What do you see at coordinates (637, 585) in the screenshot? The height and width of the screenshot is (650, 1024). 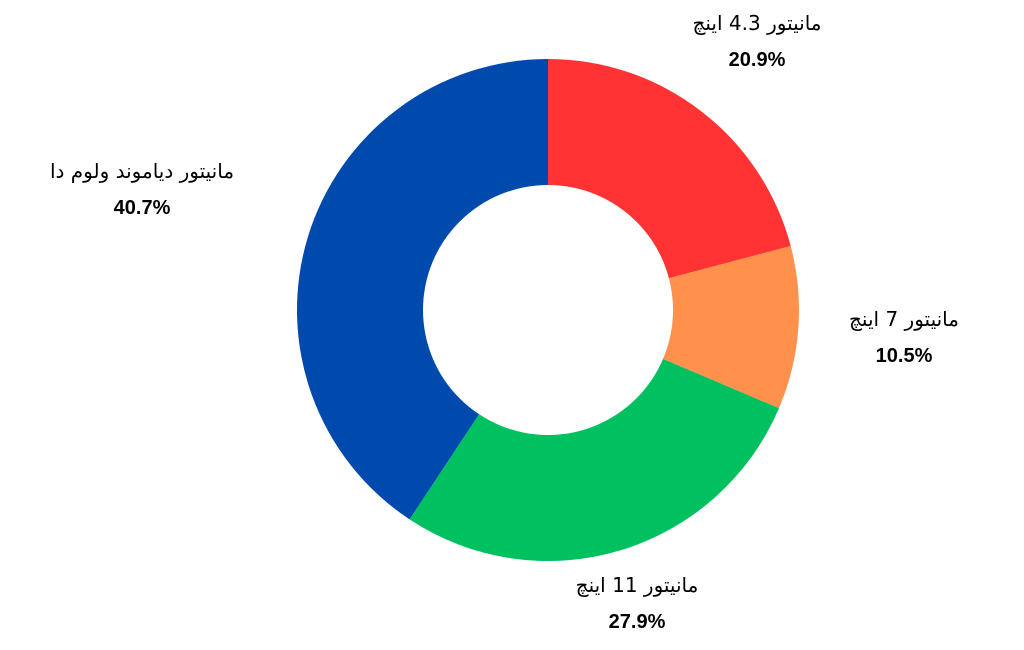 I see `slice-label-3: مانیتور 11 اینچ` at bounding box center [637, 585].